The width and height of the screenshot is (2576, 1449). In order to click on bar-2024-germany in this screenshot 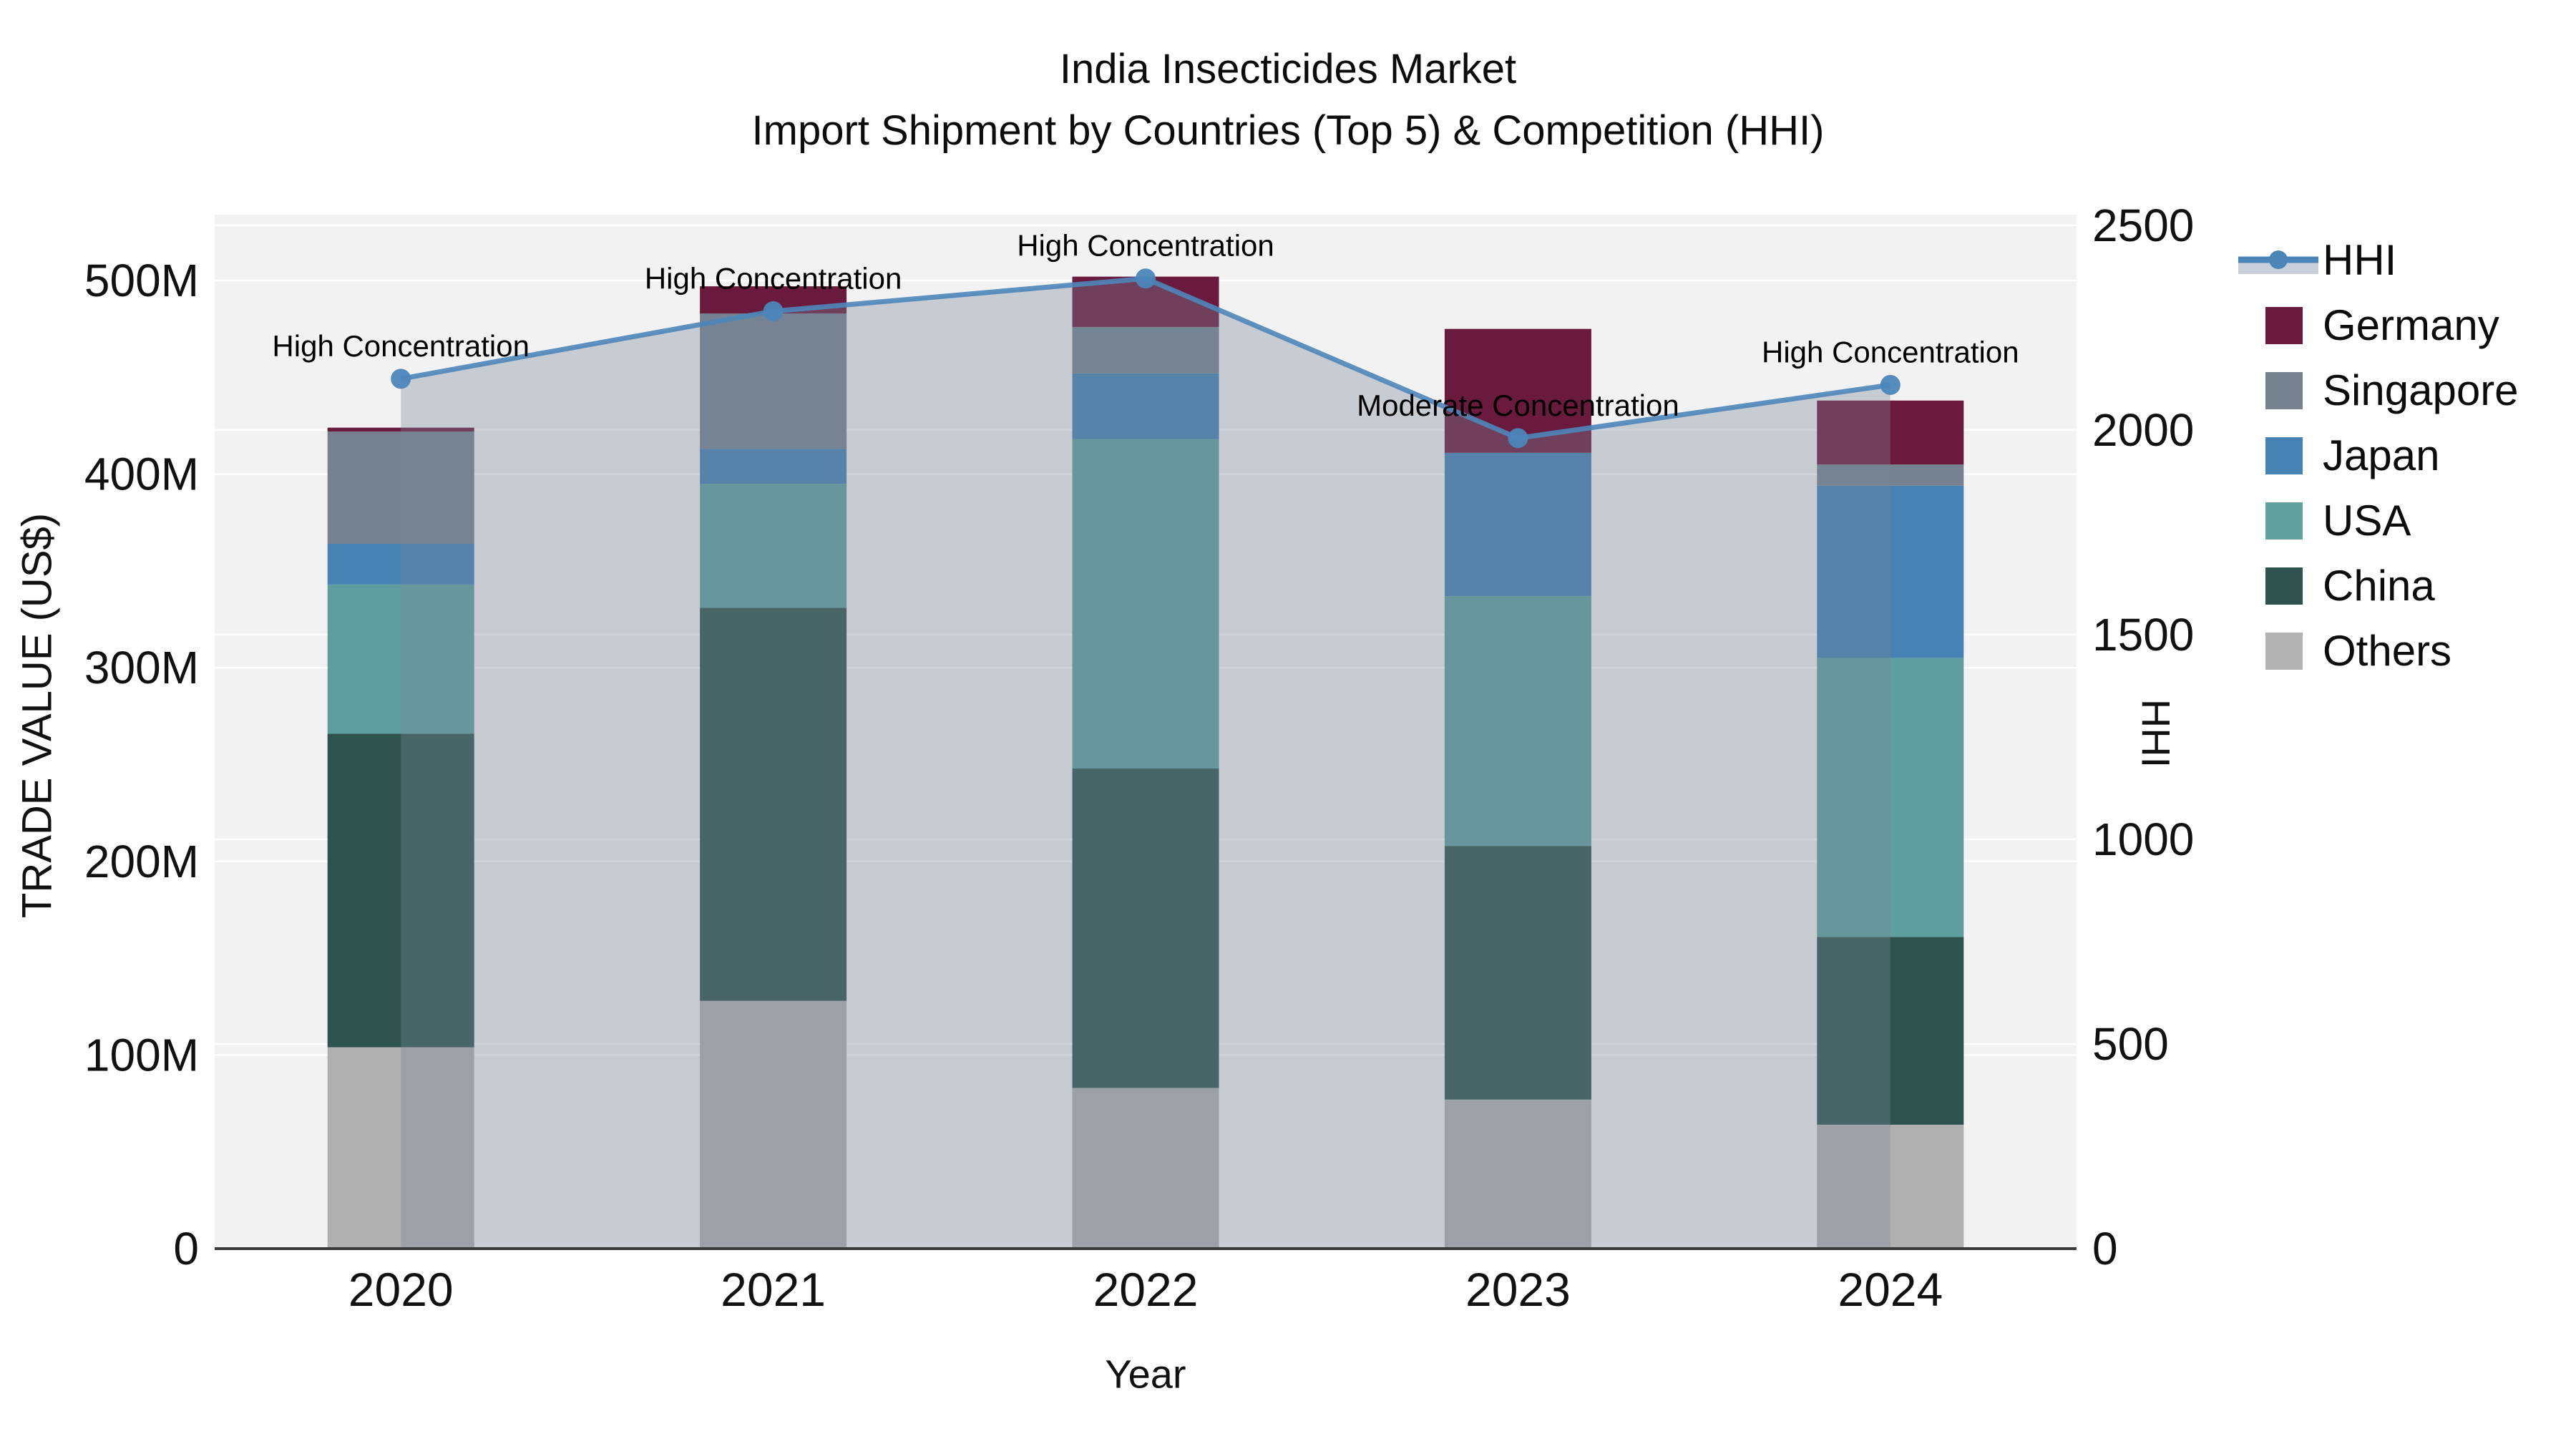, I will do `click(1890, 432)`.